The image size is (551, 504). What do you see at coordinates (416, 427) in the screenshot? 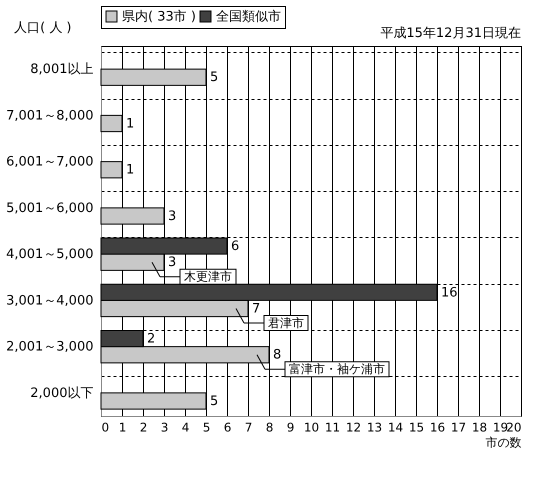
I see `x-tick-label: 15` at bounding box center [416, 427].